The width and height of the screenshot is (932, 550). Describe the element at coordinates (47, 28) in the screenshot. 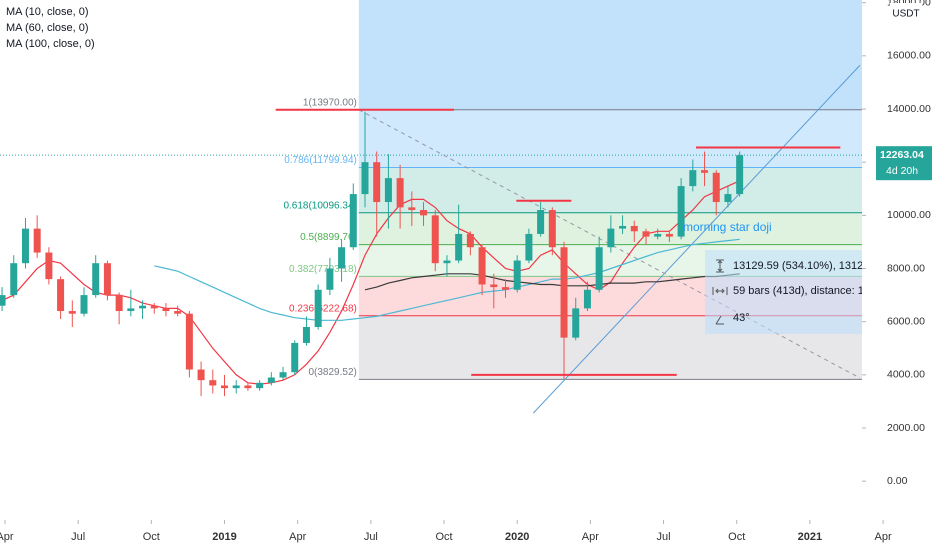

I see `legend-entry: MA (60, close, 0)` at that location.